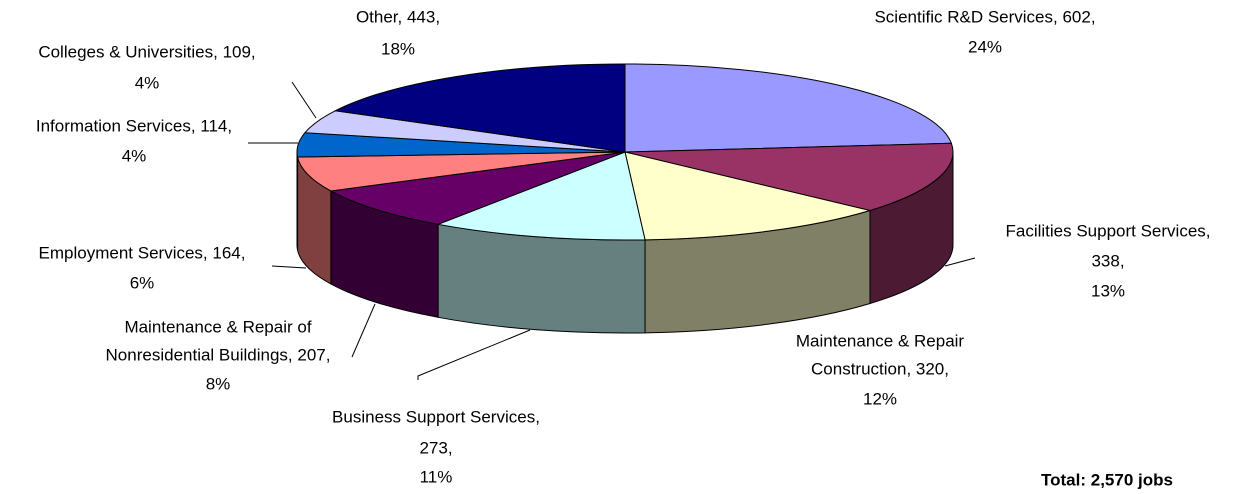  I want to click on slice-label: Maintenance & Repair of, so click(217, 326).